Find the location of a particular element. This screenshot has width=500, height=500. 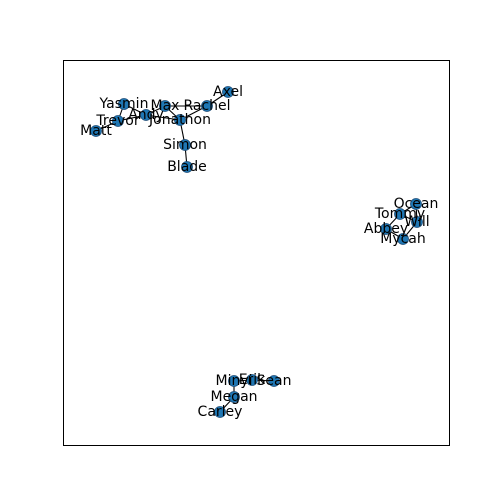

node-minyi is located at coordinates (234, 381).